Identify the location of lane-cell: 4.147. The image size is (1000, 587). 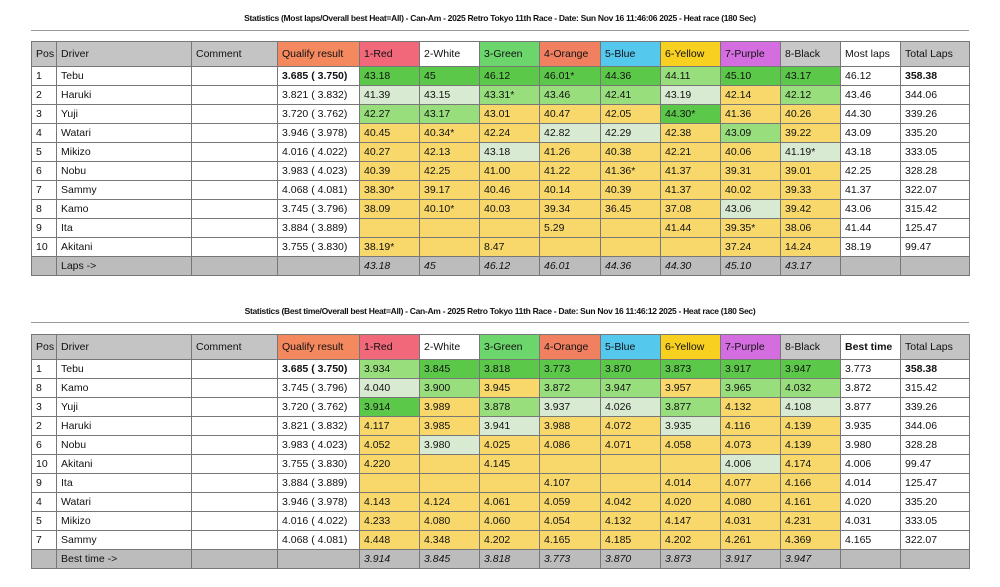
(690, 521).